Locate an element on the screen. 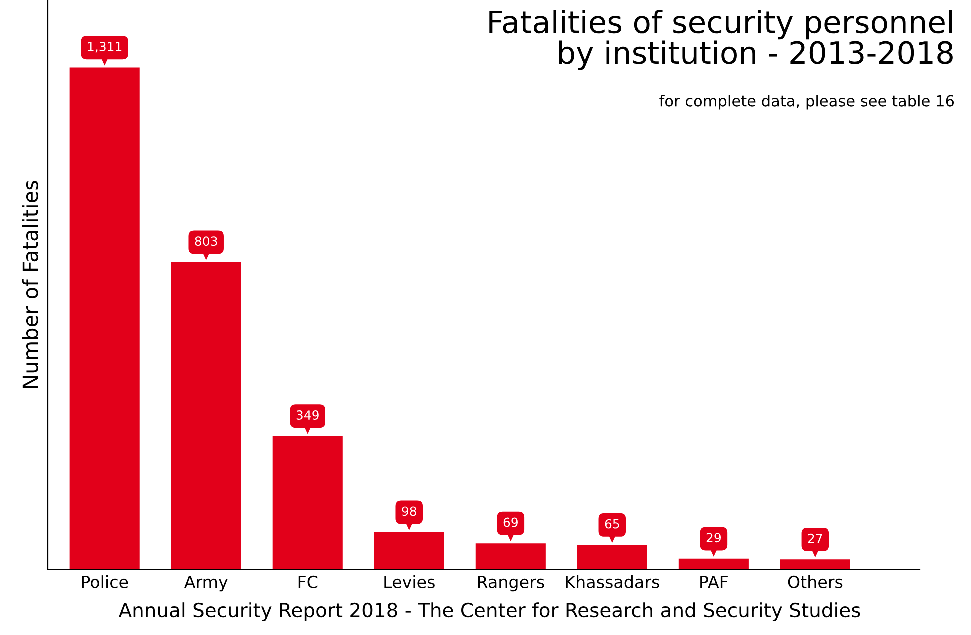 The height and width of the screenshot is (635, 971). data-label: 29 is located at coordinates (713, 538).